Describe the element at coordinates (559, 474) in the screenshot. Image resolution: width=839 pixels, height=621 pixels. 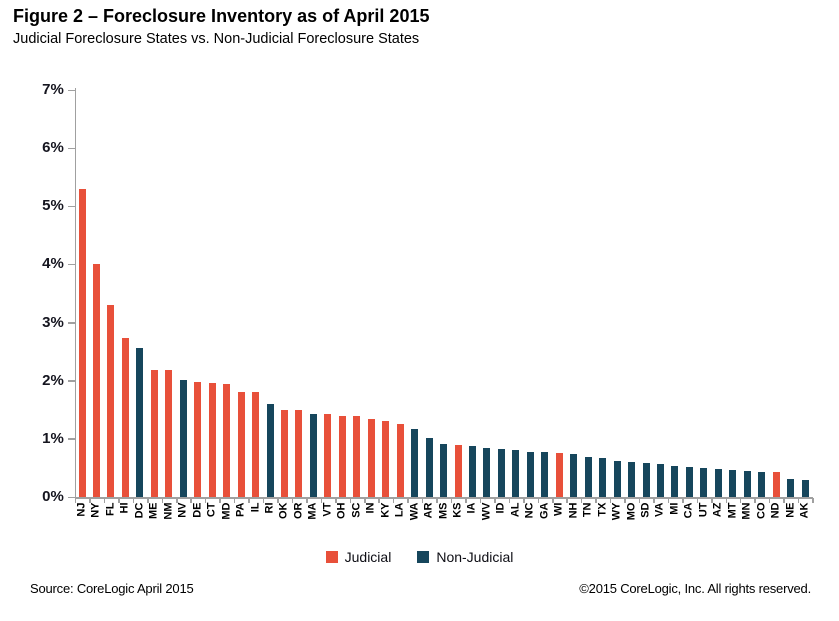
I see `bar-WI` at that location.